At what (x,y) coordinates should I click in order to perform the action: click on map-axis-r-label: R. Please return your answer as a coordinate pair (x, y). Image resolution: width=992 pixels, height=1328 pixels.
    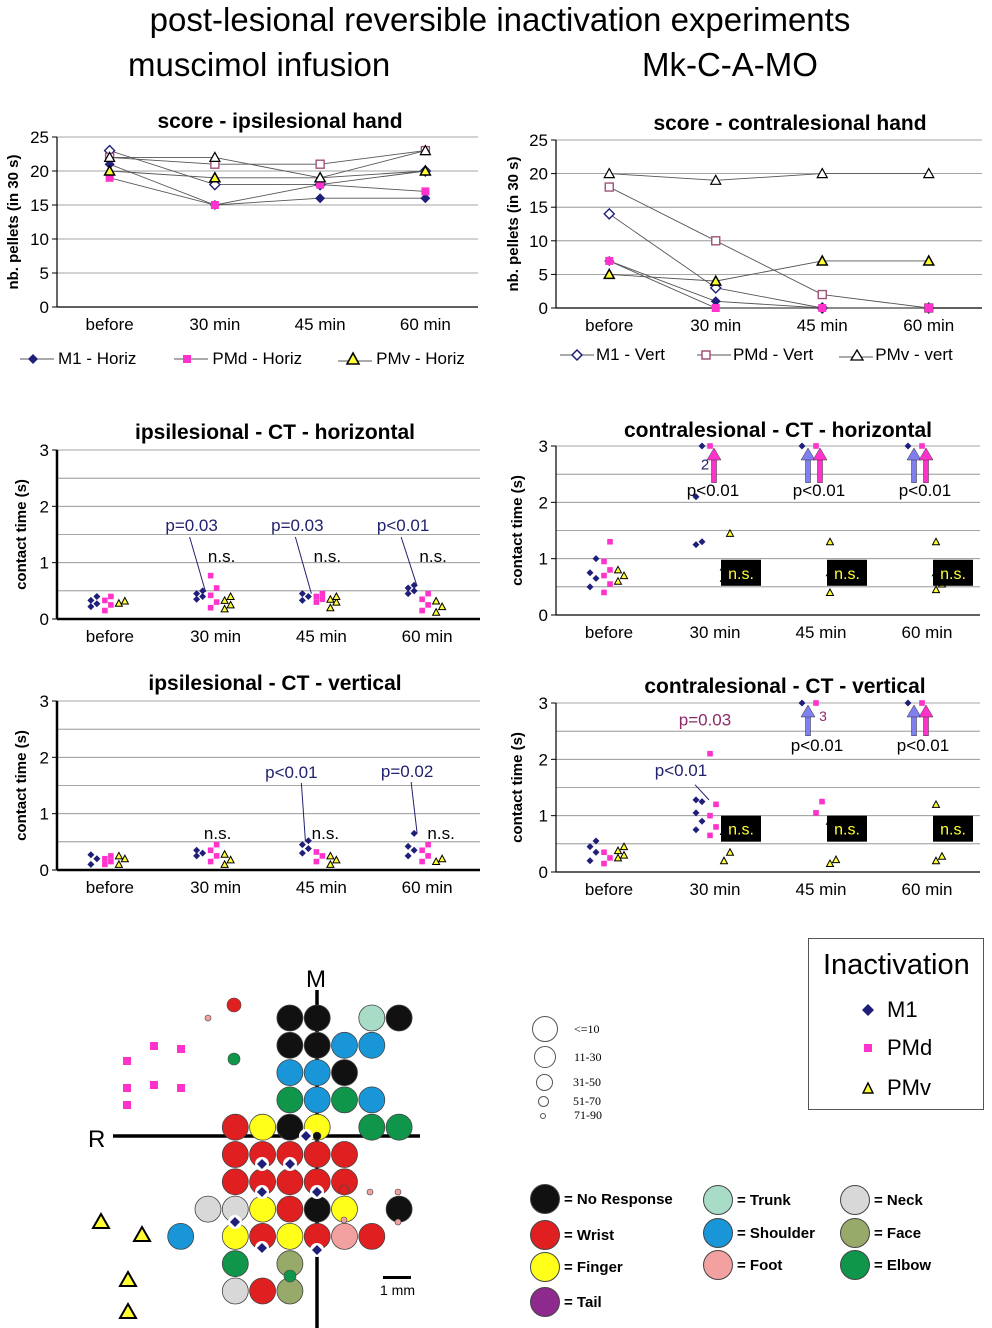
    Looking at the image, I should click on (97, 1139).